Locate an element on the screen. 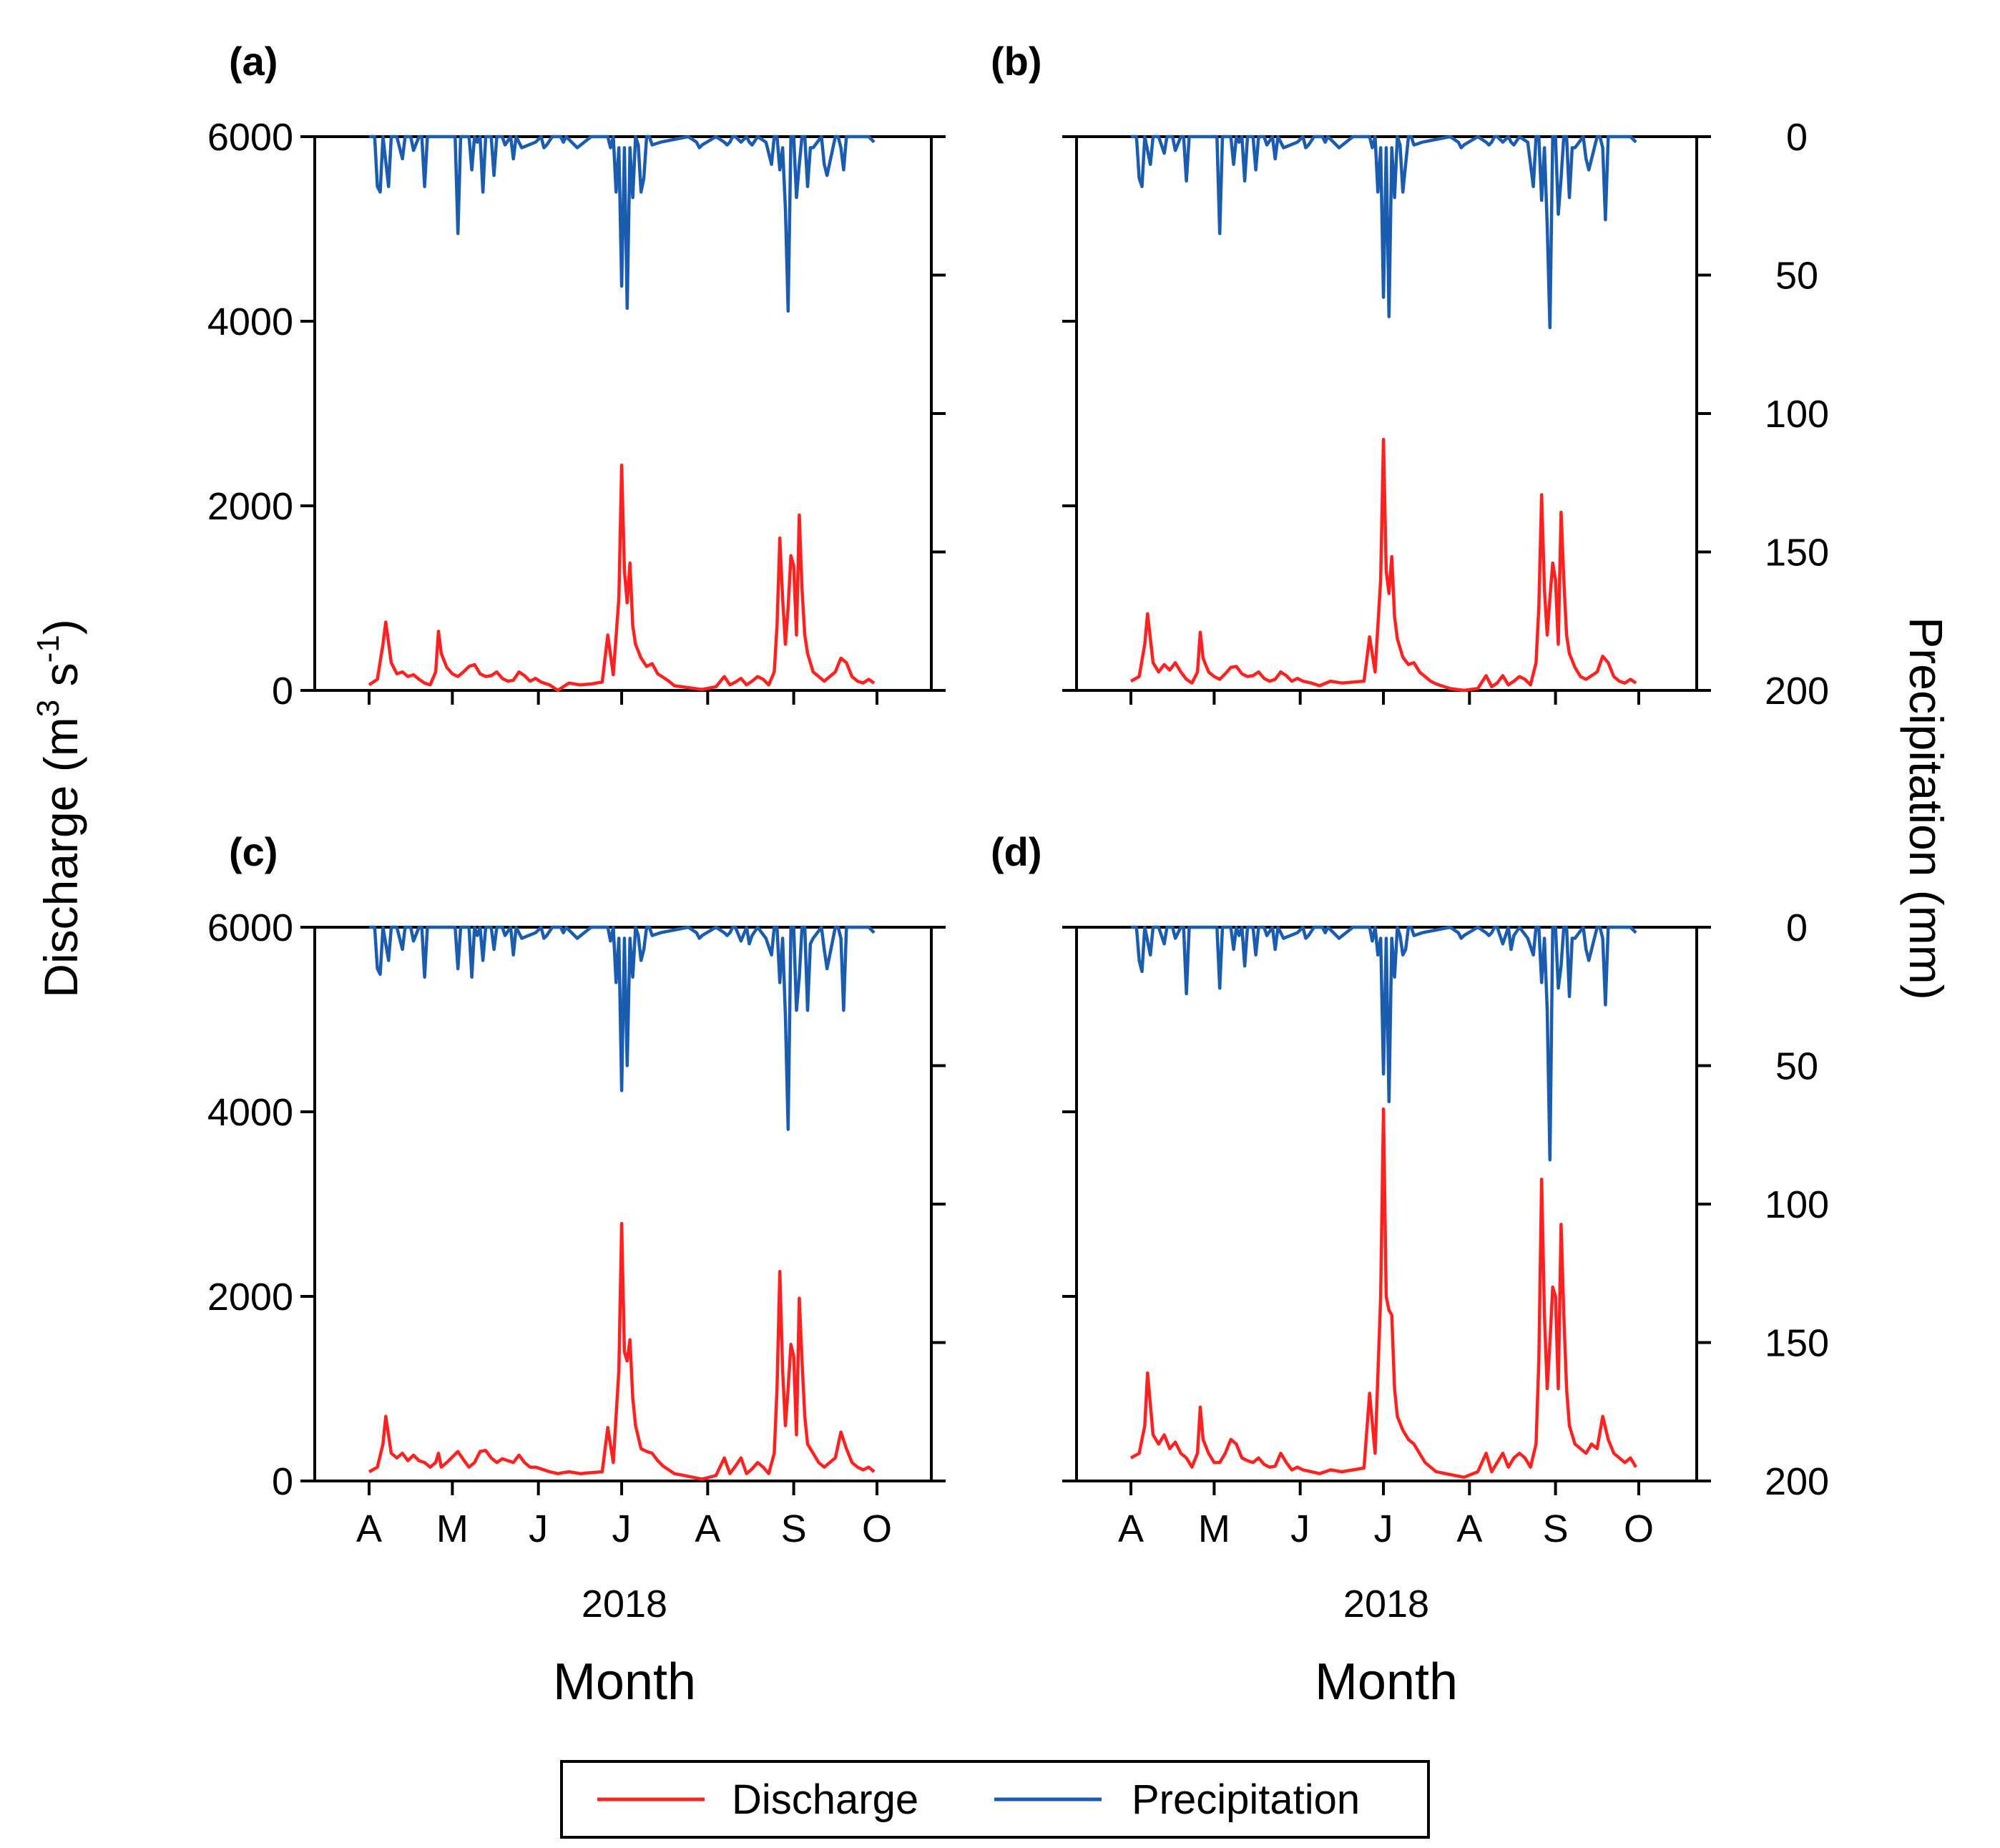 The width and height of the screenshot is (2000, 1848). discharge-axis-sup-2: -1 is located at coordinates (48, 649).